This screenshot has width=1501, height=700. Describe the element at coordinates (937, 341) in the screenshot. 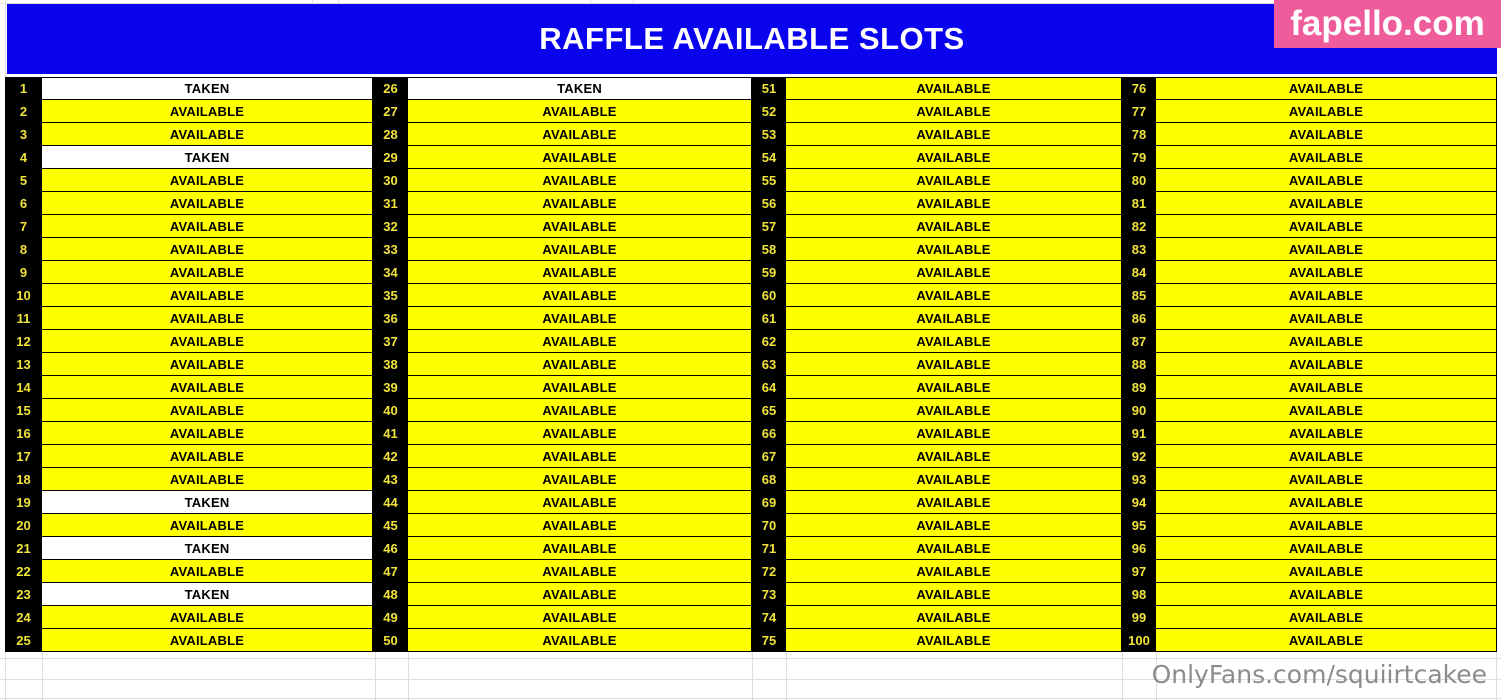

I see `slot-row: 62 AVAILABLE` at that location.